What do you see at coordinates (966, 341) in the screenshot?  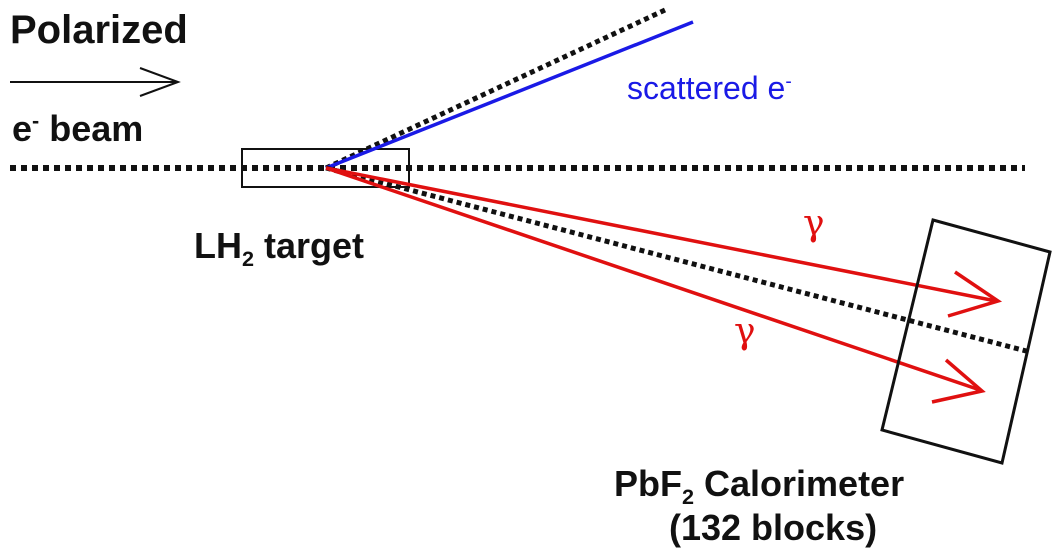 I see `calorimeter-box` at bounding box center [966, 341].